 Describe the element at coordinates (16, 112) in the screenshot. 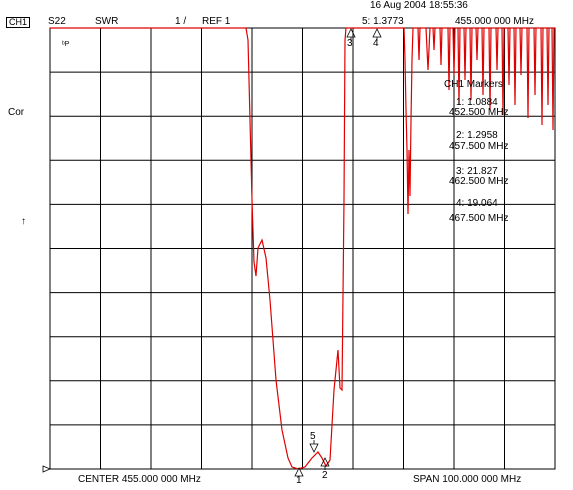

I see `correction-indicator: Cor` at that location.